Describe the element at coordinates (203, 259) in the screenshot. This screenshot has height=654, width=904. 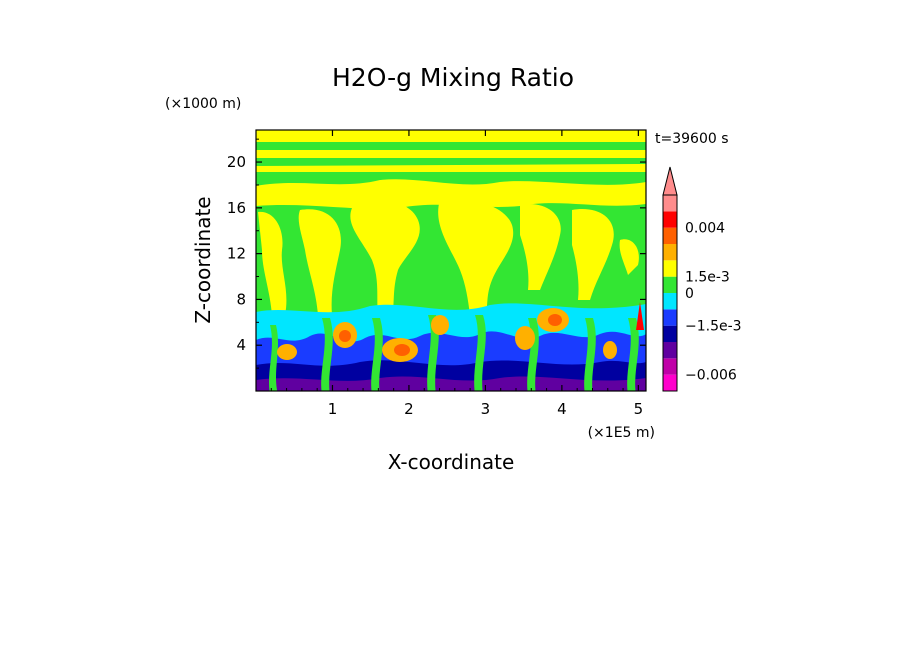
I see `y-axis-title: Z-coordinate` at that location.